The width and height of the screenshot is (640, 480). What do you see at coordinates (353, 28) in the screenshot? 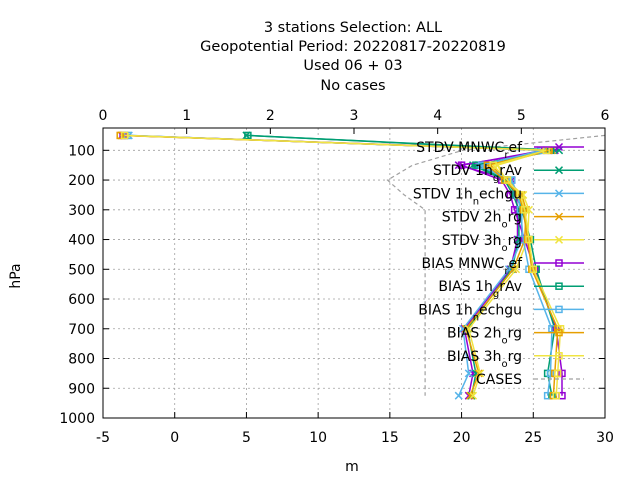
I see `title-line-1: 3 stations Selection: ALL` at bounding box center [353, 28].